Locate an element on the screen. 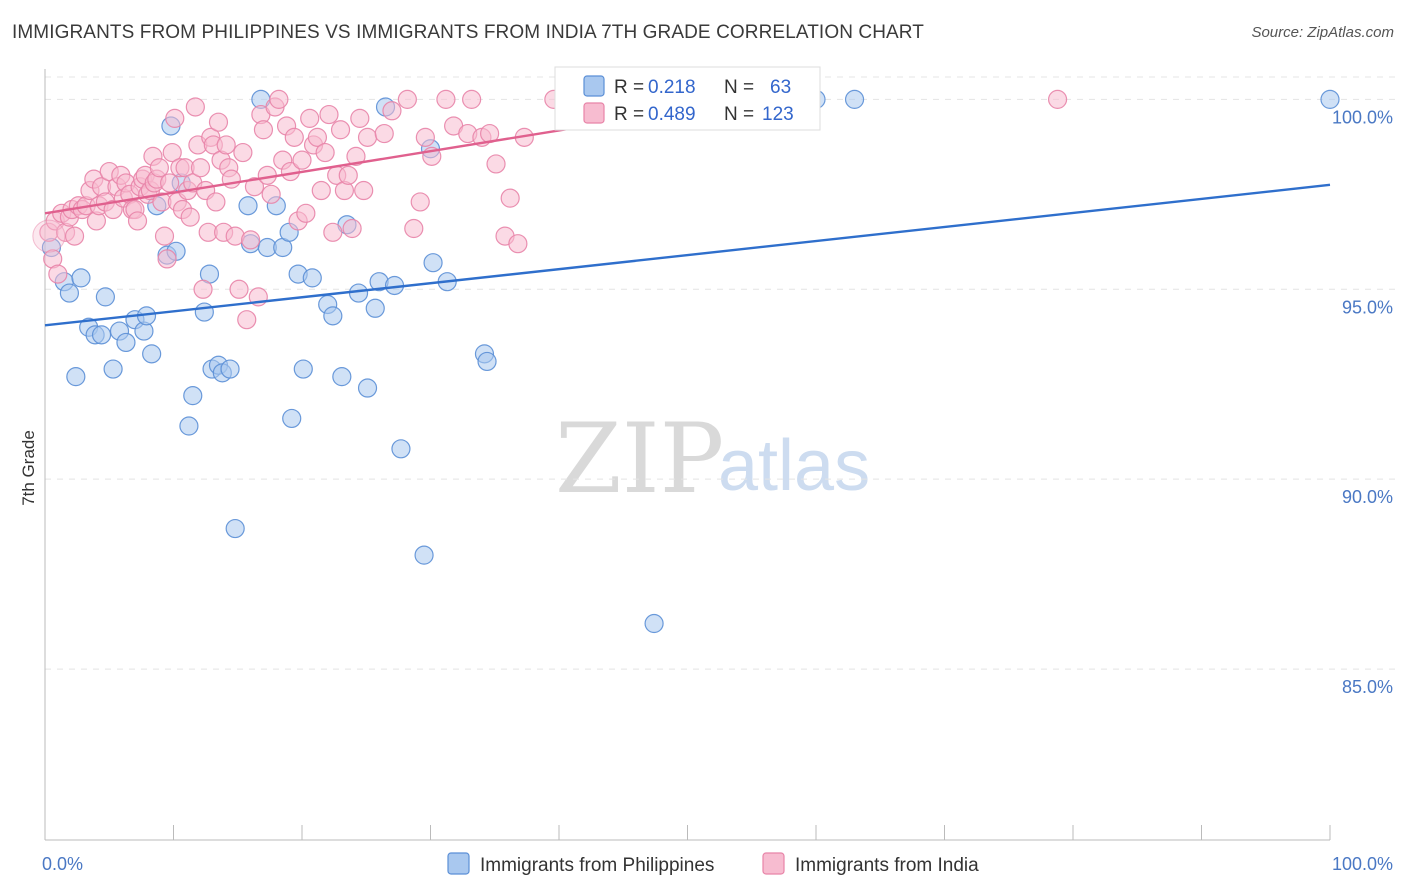 The width and height of the screenshot is (1406, 892). watermark: ZIP atlas is located at coordinates (712, 459).